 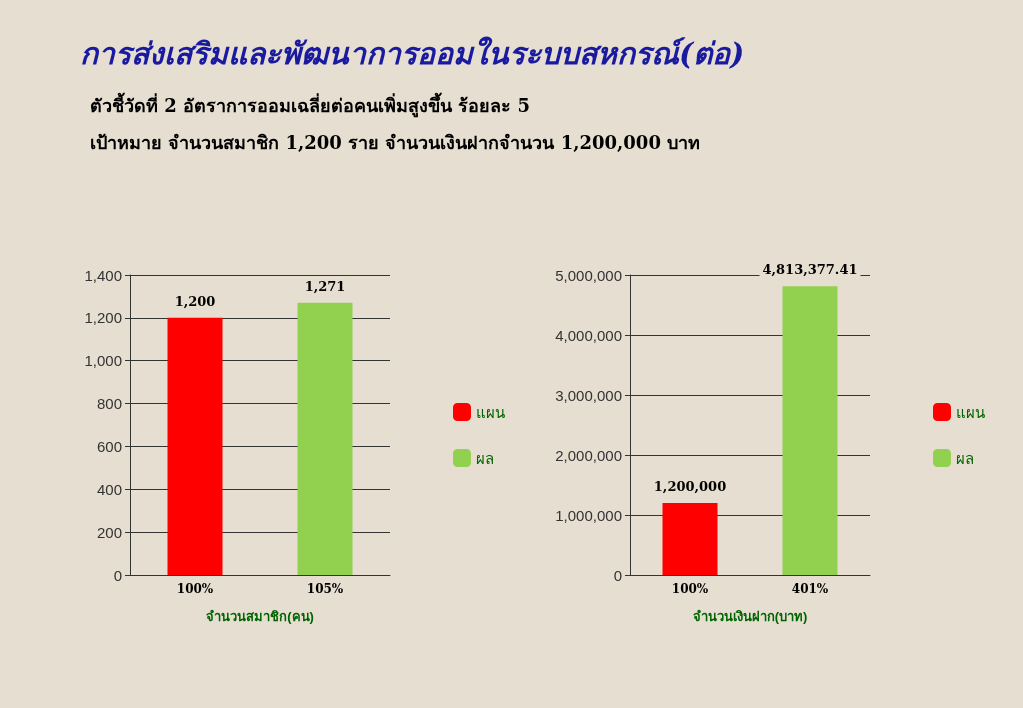 What do you see at coordinates (810, 589) in the screenshot?
I see `x-tick-label: 401%` at bounding box center [810, 589].